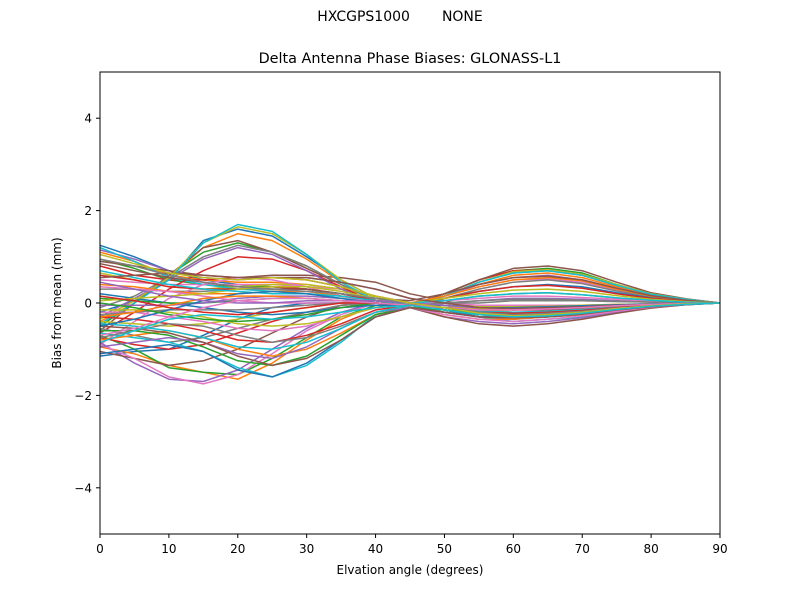  Describe the element at coordinates (513, 549) in the screenshot. I see `x-tick-label: 60` at that location.